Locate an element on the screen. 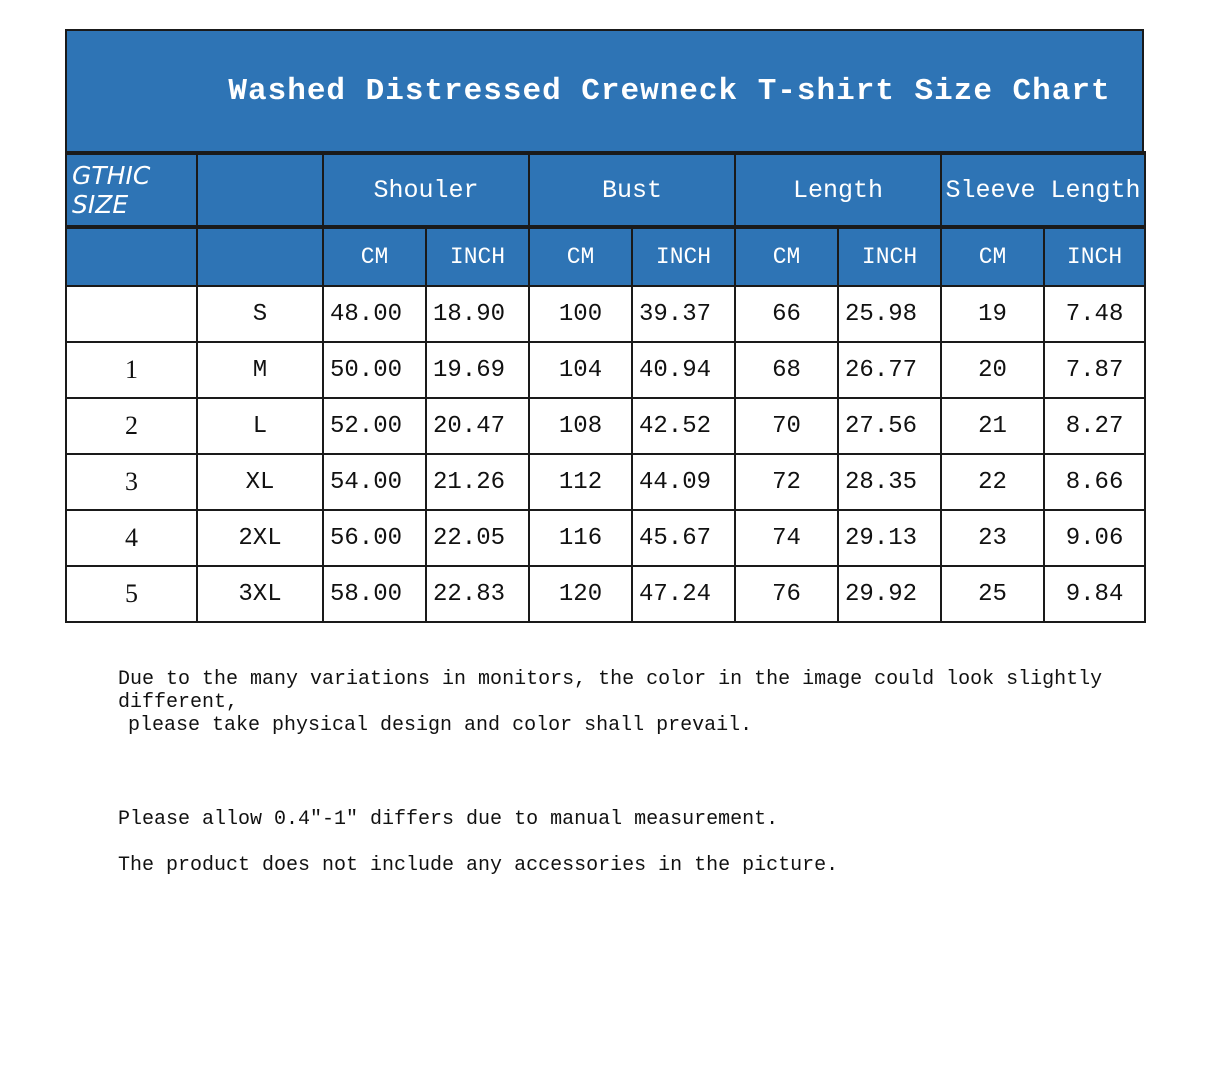 Image resolution: width=1214 pixels, height=1065 pixels. value-cell: 26.77 is located at coordinates (890, 370).